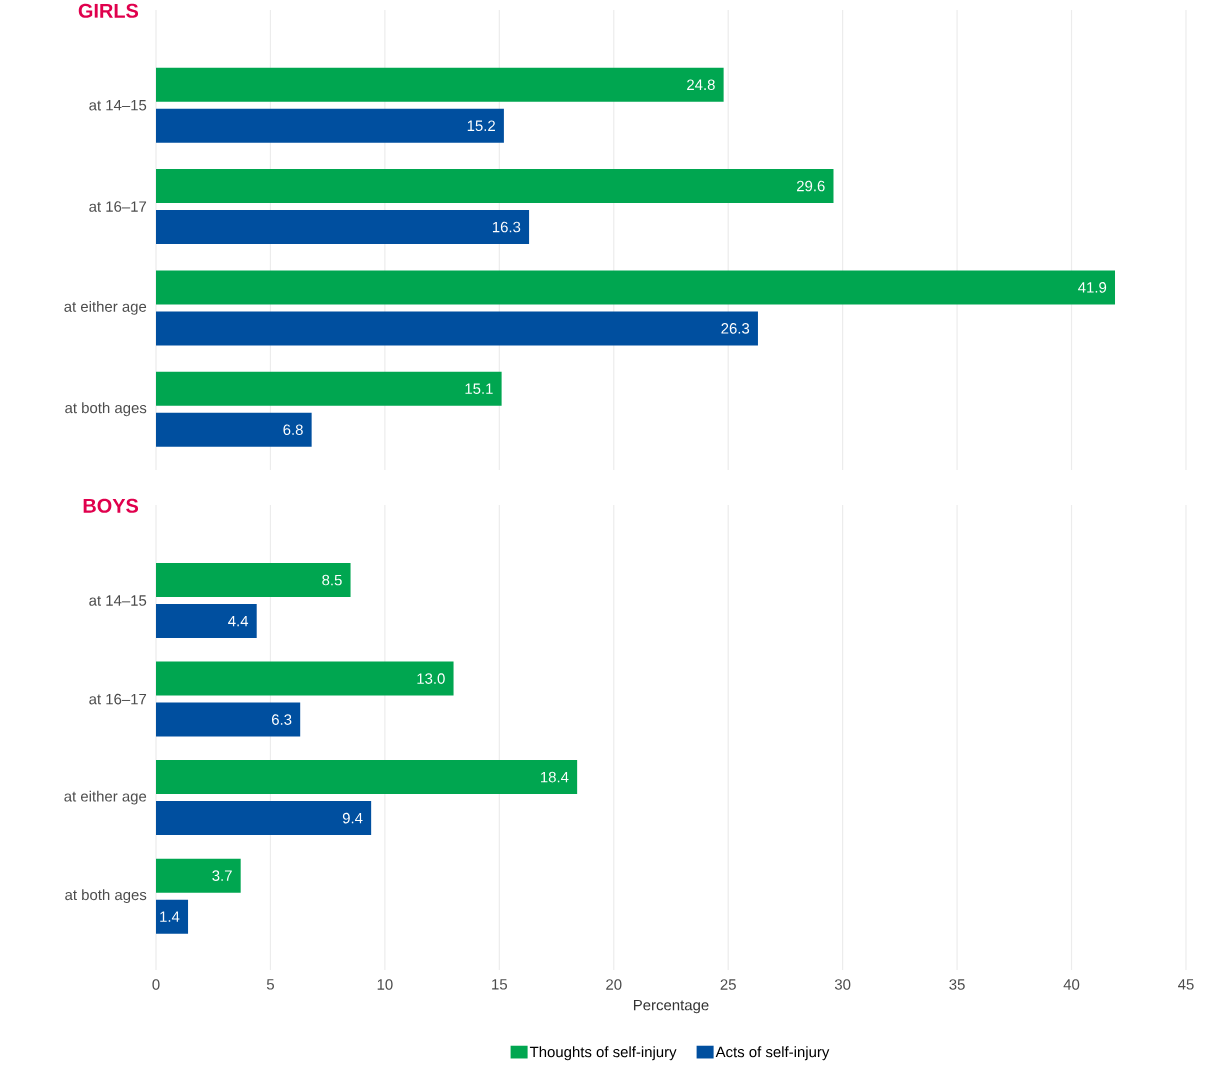 This screenshot has height=1091, width=1205. I want to click on x-tick-label: 30, so click(842, 984).